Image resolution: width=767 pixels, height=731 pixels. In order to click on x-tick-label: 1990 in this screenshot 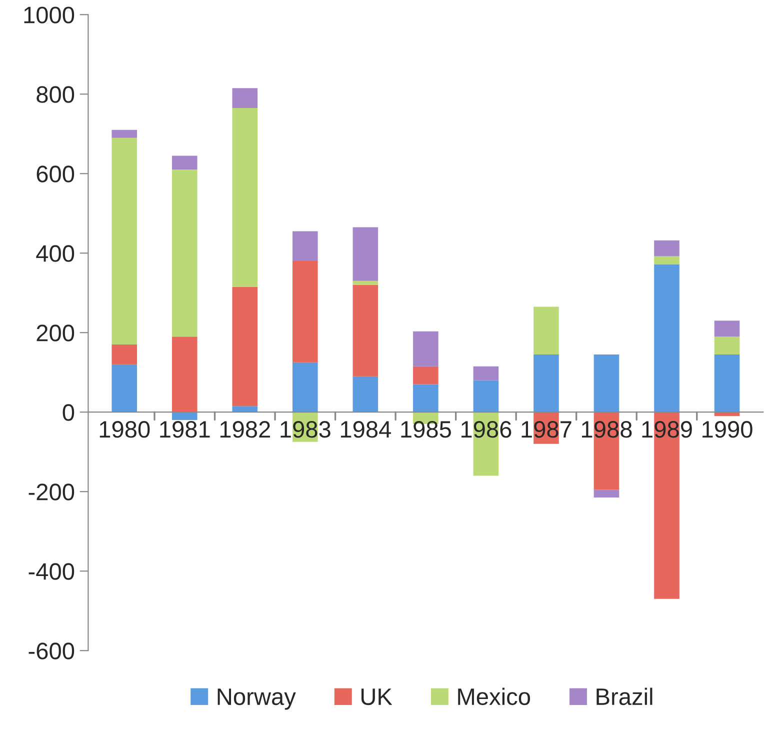, I will do `click(727, 429)`.